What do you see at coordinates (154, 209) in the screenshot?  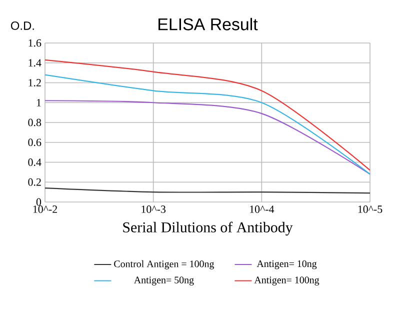 I see `x-tick-label: 10^-3` at bounding box center [154, 209].